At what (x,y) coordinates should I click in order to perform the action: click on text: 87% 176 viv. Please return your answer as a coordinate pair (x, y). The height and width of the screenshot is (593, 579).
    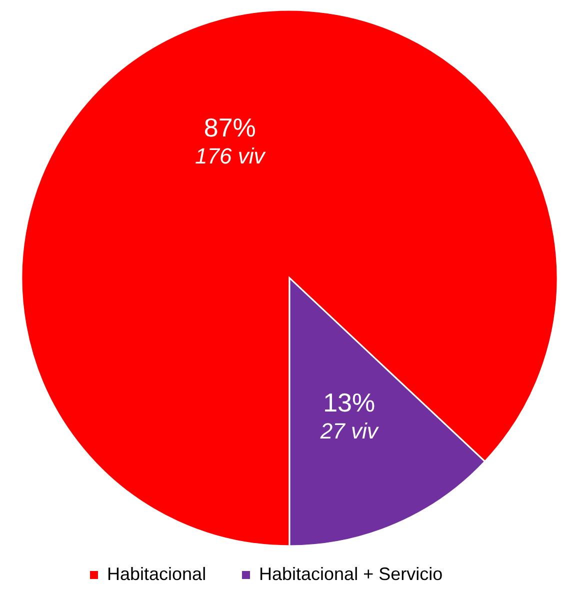
    Looking at the image, I should click on (230, 140).